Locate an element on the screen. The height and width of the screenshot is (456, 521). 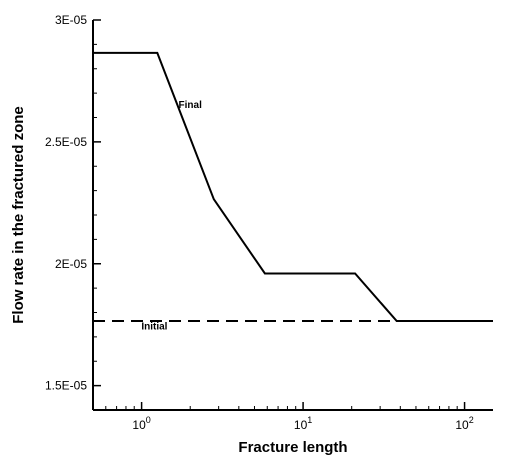
annotation-final: Final is located at coordinates (191, 105).